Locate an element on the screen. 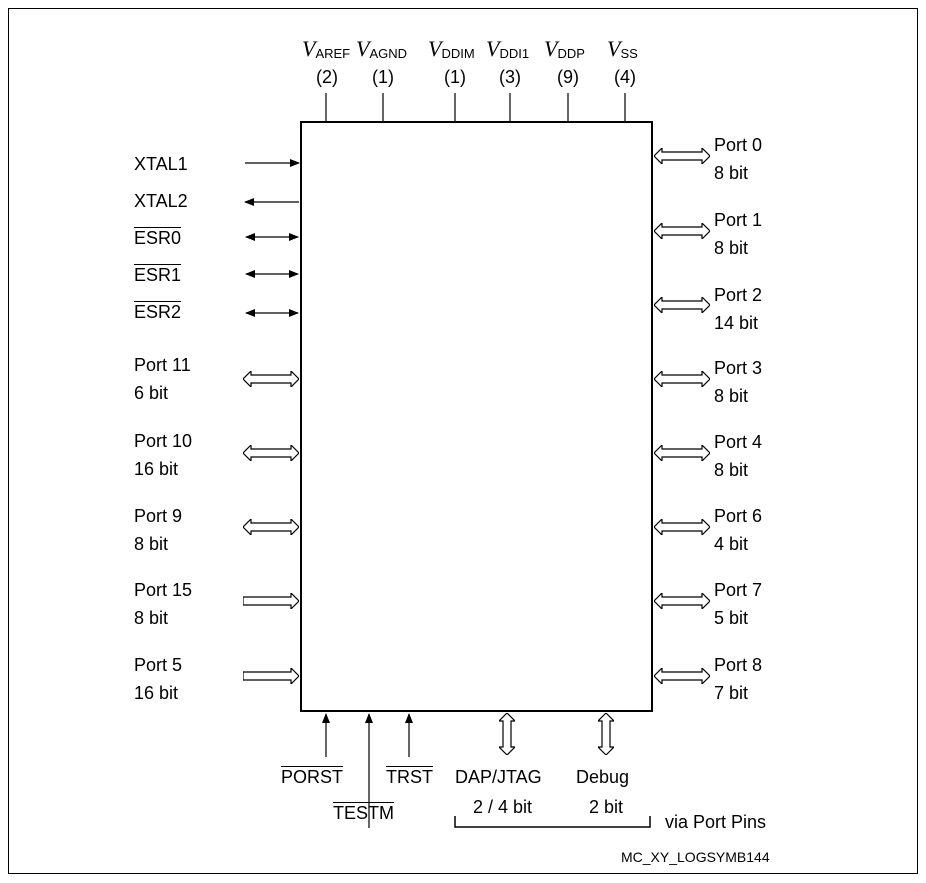 This screenshot has height=883, width=926. port0-arrow is located at coordinates (682, 156).